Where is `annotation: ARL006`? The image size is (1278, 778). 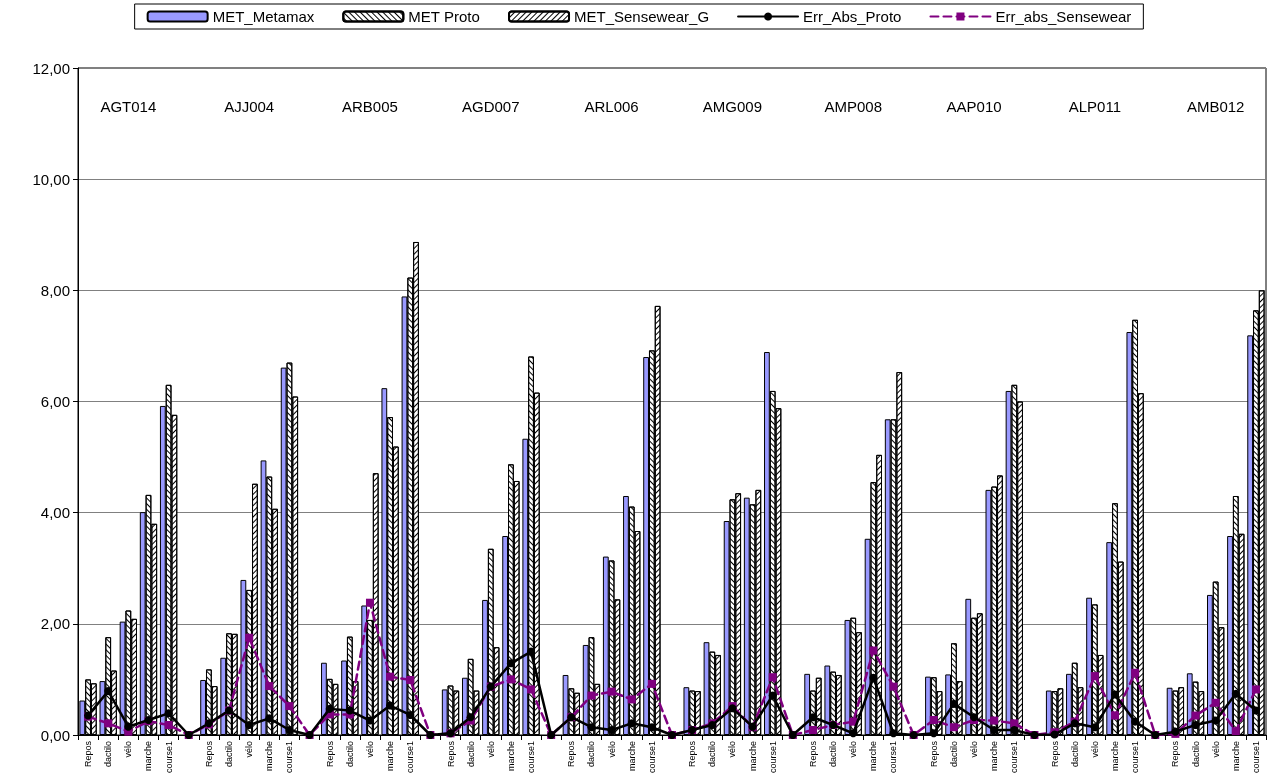
annotation: ARL006 is located at coordinates (611, 106).